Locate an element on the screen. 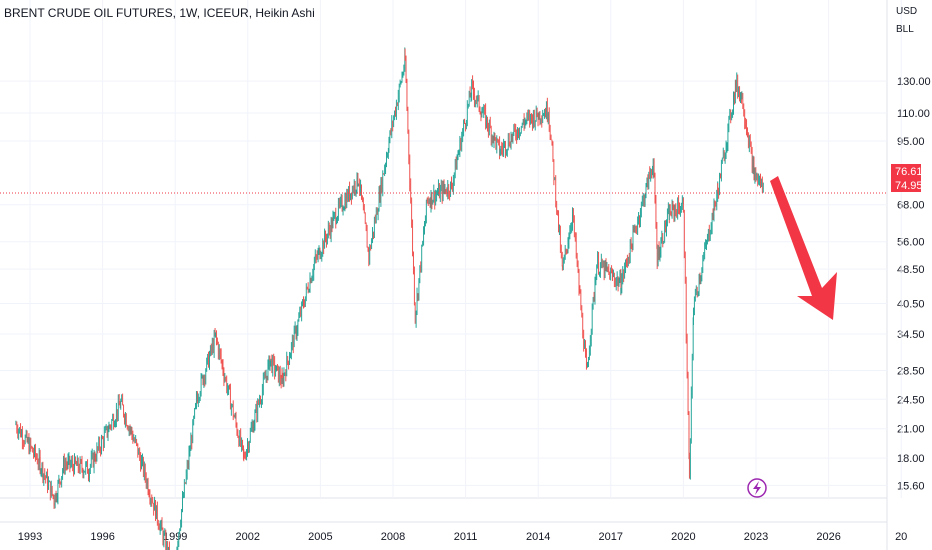 The image size is (932, 550). last-price-badge is located at coordinates (906, 171).